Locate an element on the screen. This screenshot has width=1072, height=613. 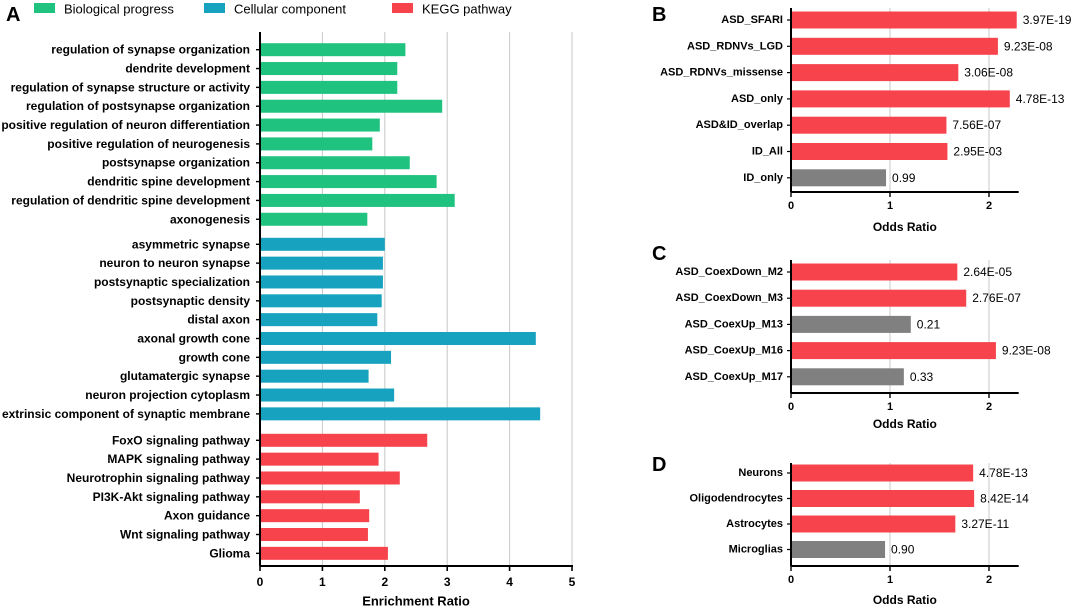
category-label: postsynaptic specialization is located at coordinates (172, 282).